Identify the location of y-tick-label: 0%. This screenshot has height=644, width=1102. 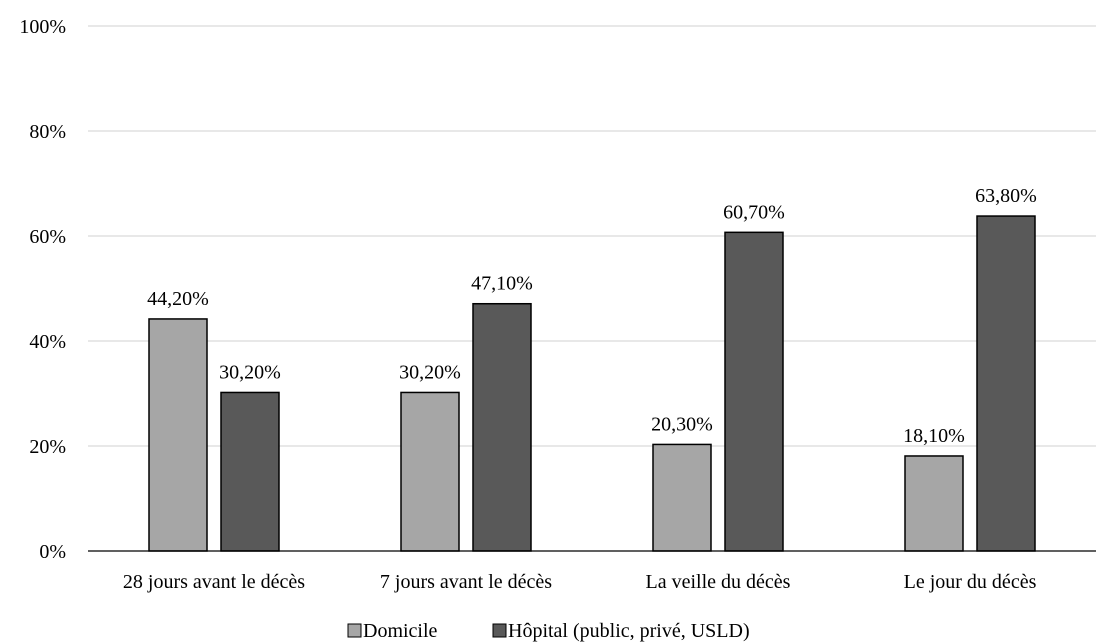
(52, 552).